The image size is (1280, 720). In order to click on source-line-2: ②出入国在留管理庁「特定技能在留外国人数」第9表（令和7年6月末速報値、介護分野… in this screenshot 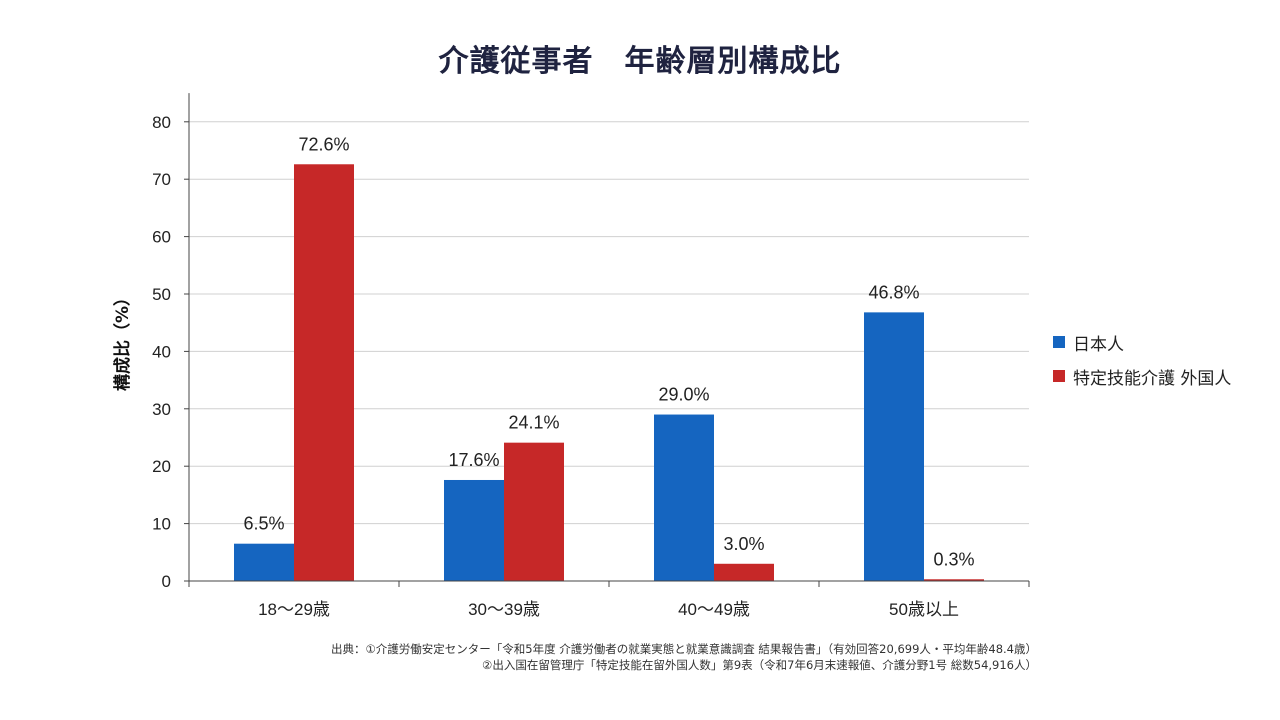, I will do `click(759, 665)`.